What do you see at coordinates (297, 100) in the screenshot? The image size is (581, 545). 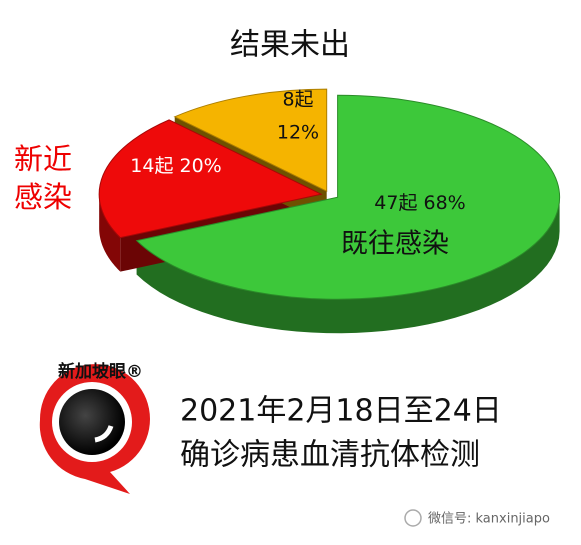 I see `count-label: 8起` at bounding box center [297, 100].